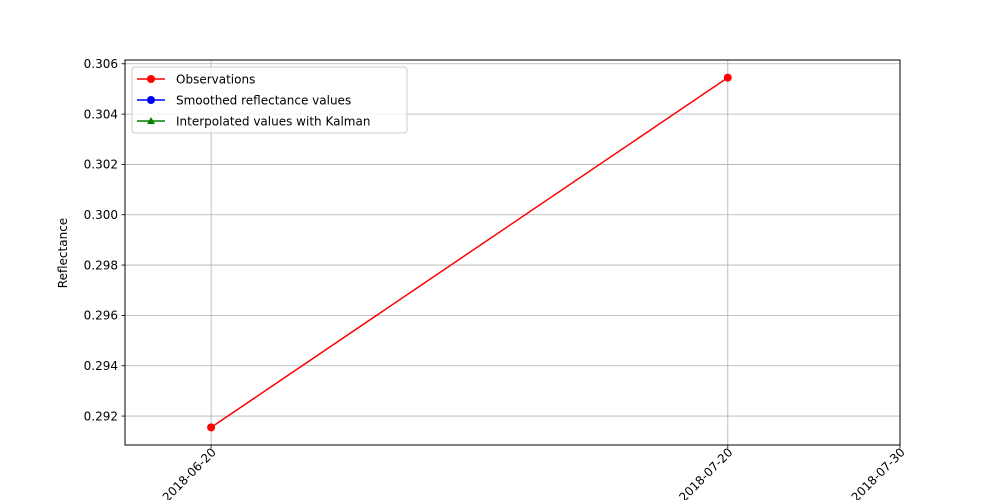 The image size is (1000, 500). Describe the element at coordinates (101, 416) in the screenshot. I see `y-tick-label: 0.292` at that location.